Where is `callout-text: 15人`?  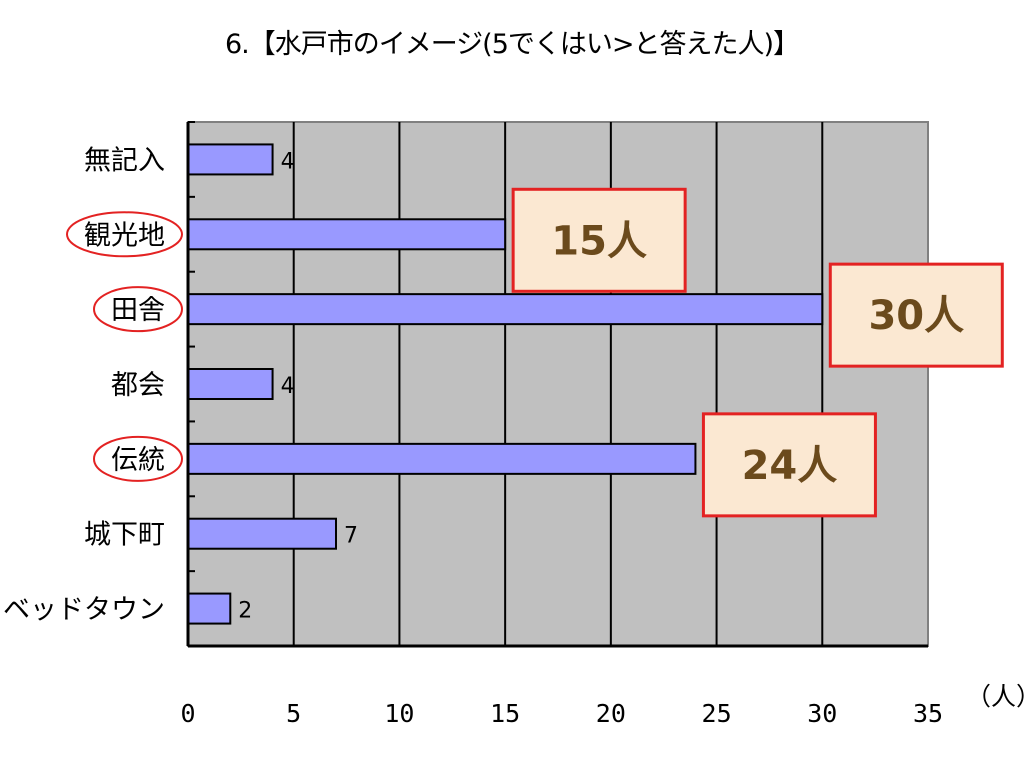
callout-text: 15人 is located at coordinates (599, 241).